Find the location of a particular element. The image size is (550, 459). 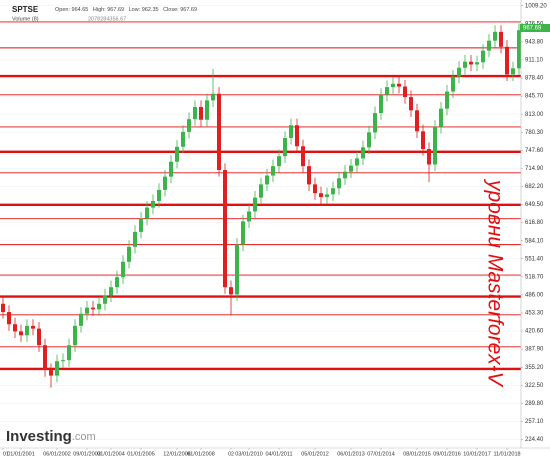

x-tick-label: 01/01/2004 is located at coordinates (111, 454).